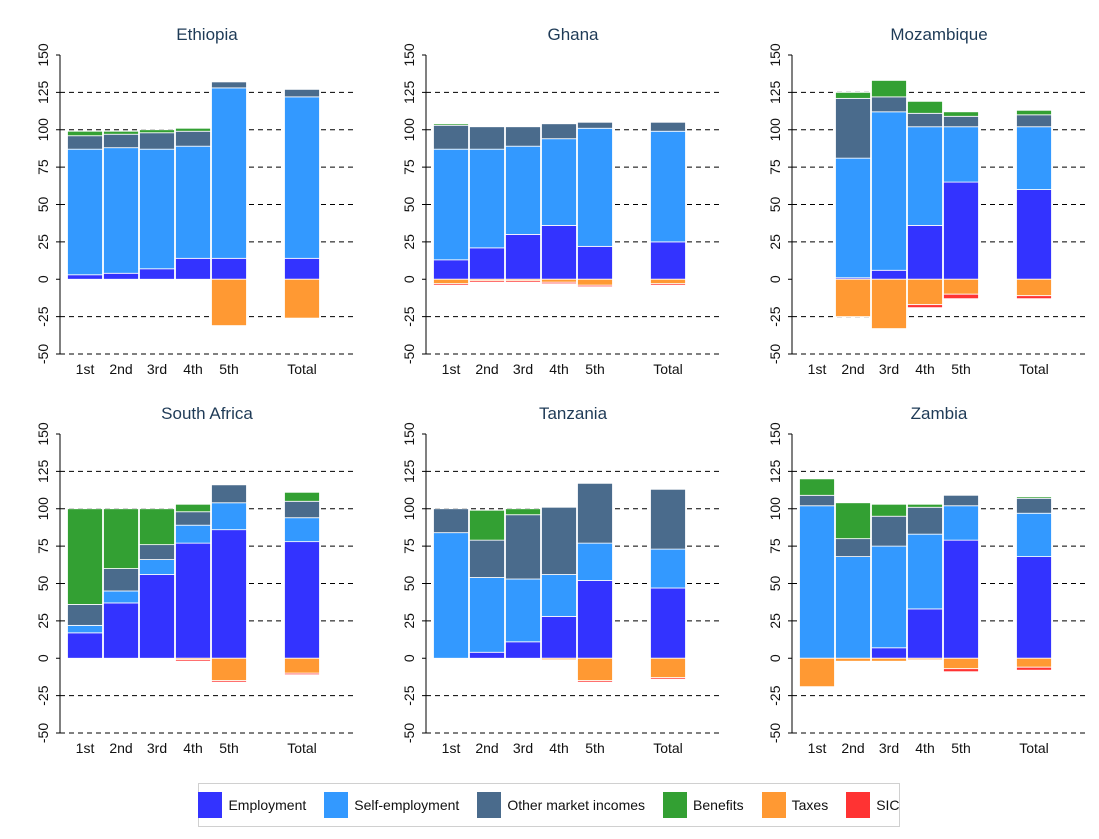 The height and width of the screenshot is (839, 1099). Describe the element at coordinates (573, 34) in the screenshot. I see `chart-title: Ghana` at that location.